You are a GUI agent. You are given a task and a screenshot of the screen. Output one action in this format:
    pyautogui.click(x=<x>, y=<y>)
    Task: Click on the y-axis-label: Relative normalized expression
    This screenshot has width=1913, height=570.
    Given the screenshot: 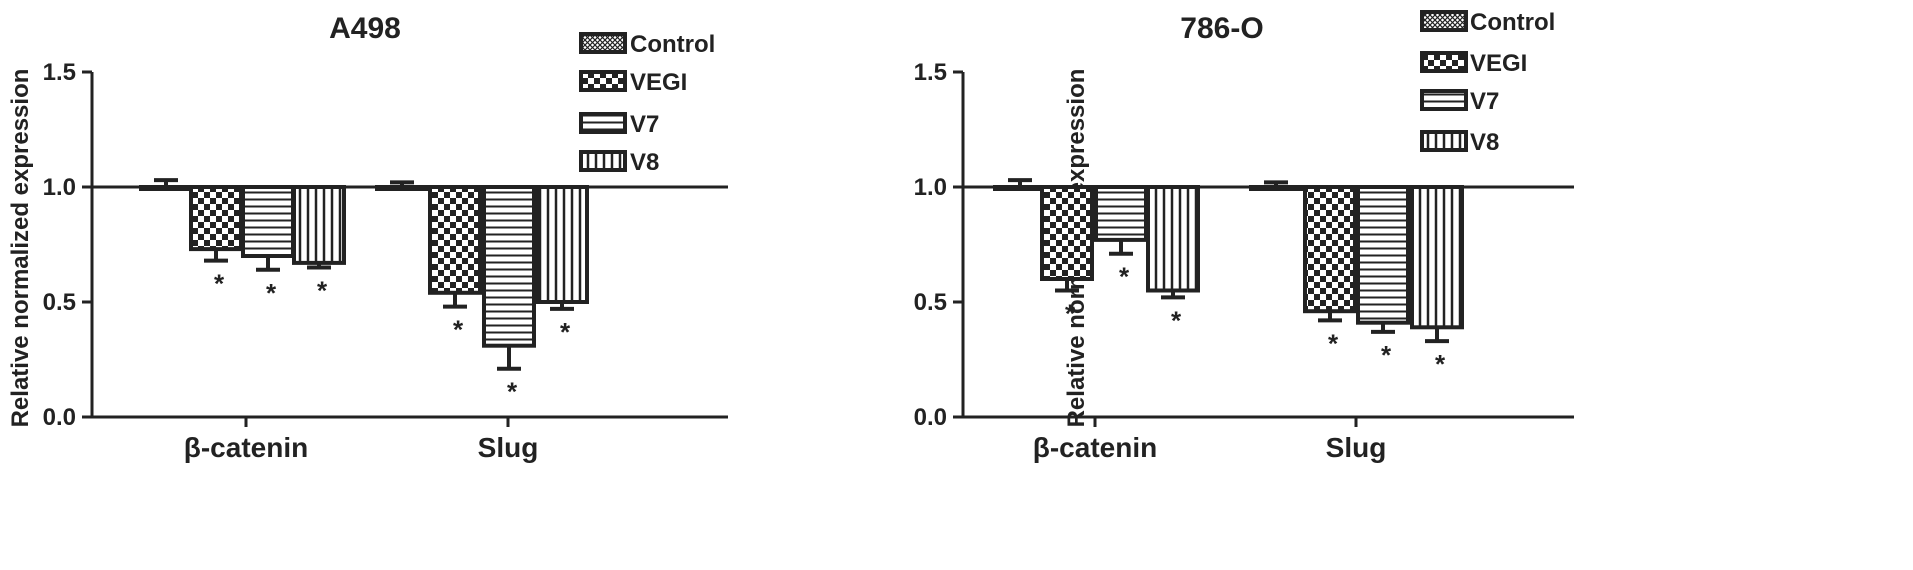 What is the action you would take?
    pyautogui.click(x=20, y=248)
    